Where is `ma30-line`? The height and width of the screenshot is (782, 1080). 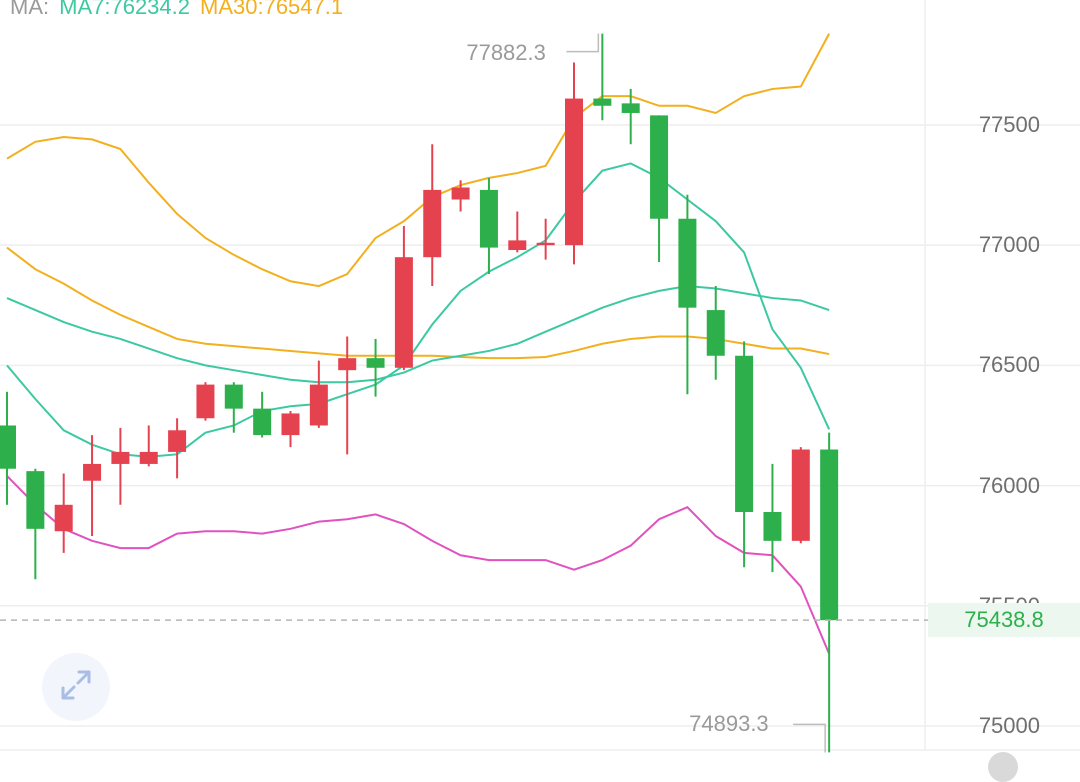 ma30-line is located at coordinates (418, 303).